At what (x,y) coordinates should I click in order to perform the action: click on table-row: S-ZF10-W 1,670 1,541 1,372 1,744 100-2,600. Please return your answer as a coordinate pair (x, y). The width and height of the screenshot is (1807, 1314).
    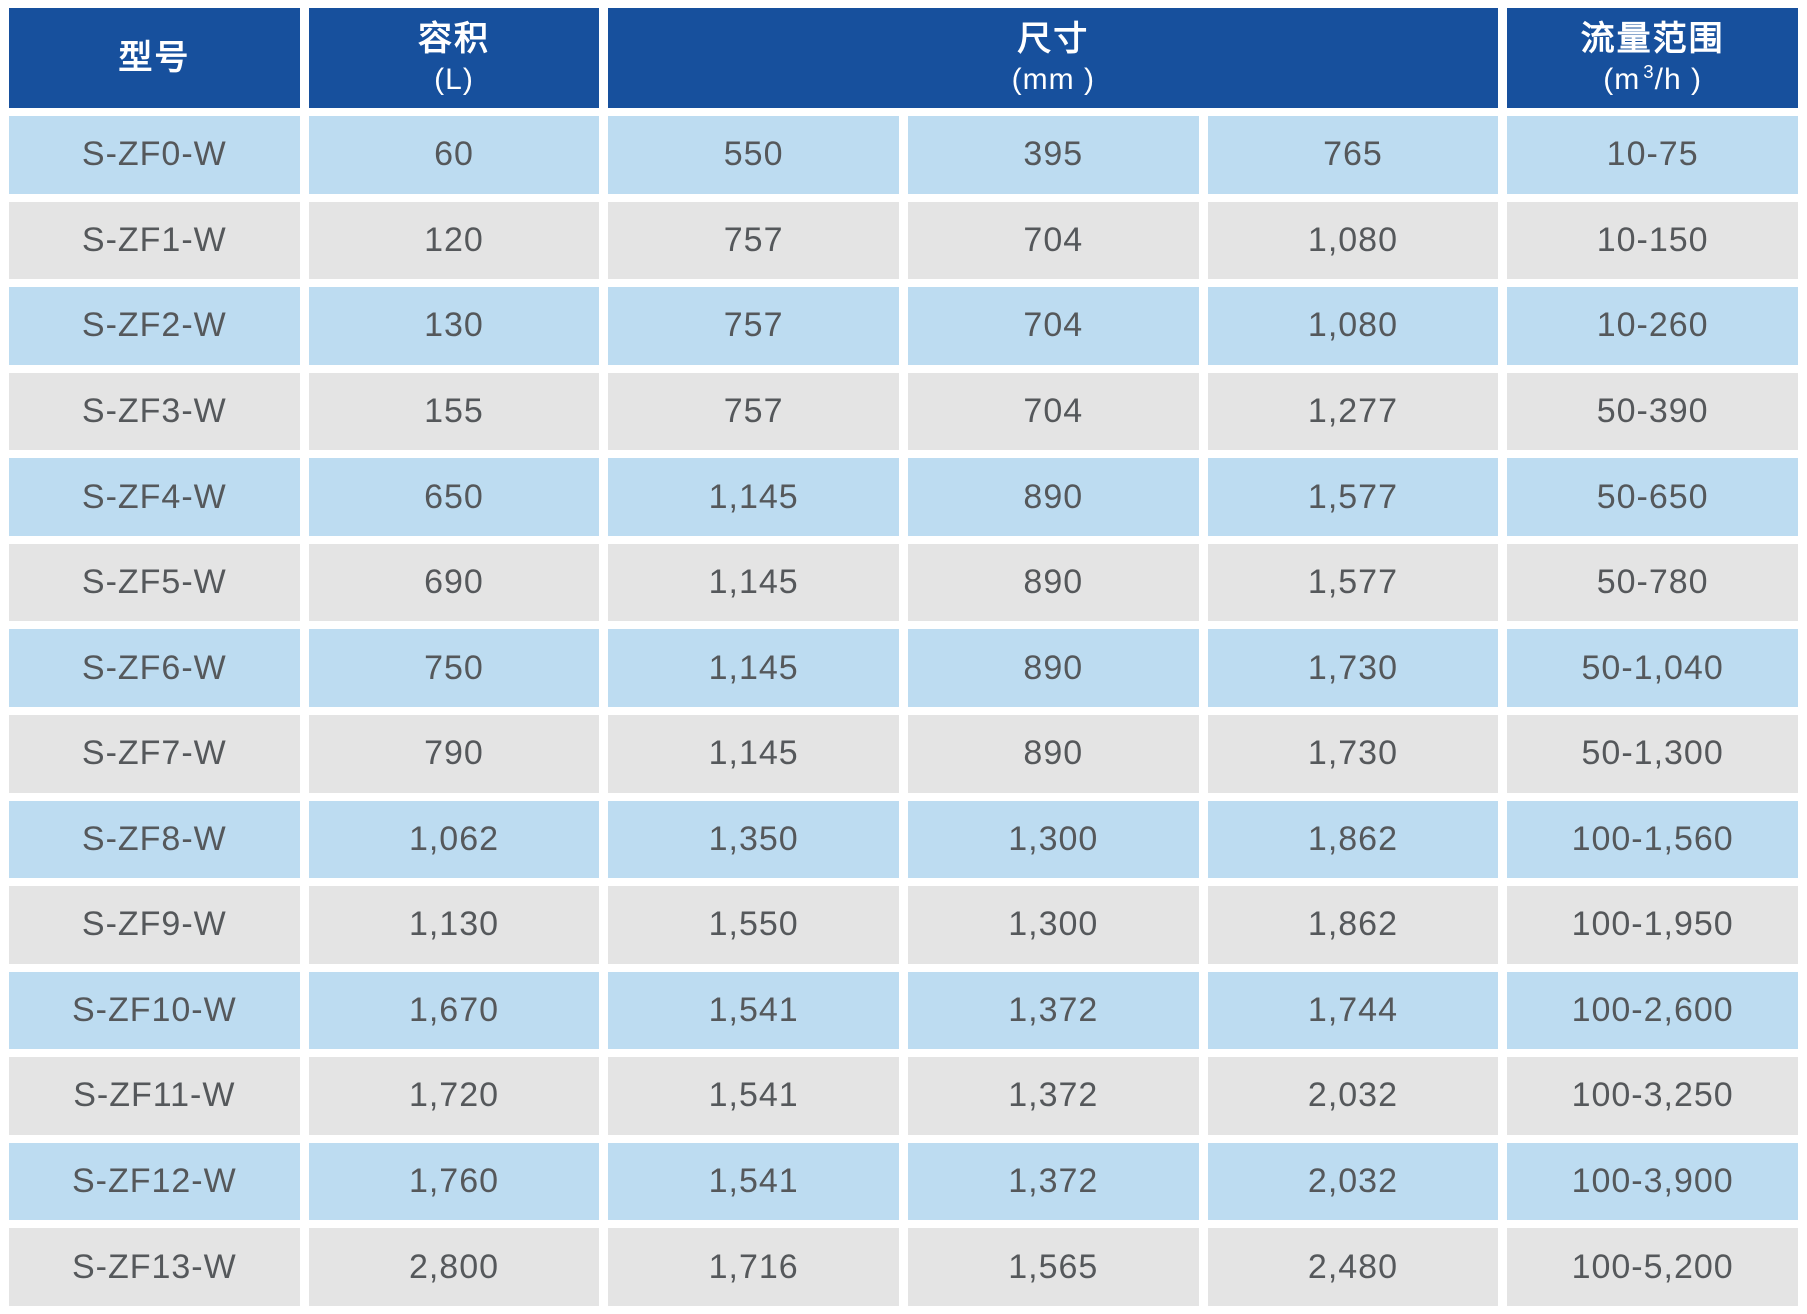
    Looking at the image, I should click on (903, 1010).